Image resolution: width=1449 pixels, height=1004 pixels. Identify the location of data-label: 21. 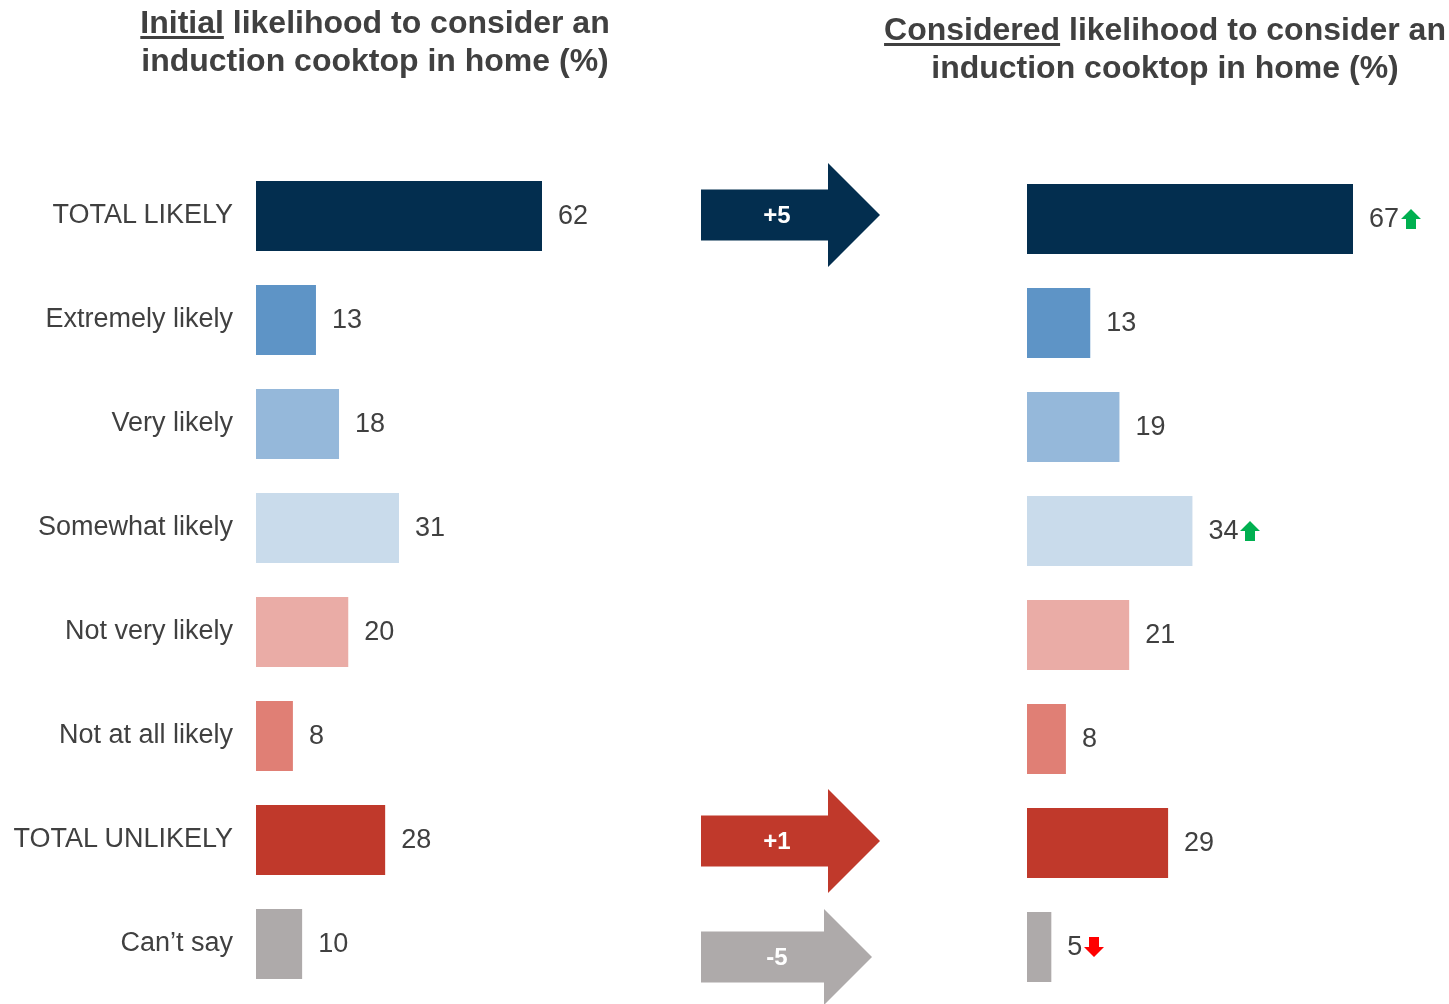
(1160, 634).